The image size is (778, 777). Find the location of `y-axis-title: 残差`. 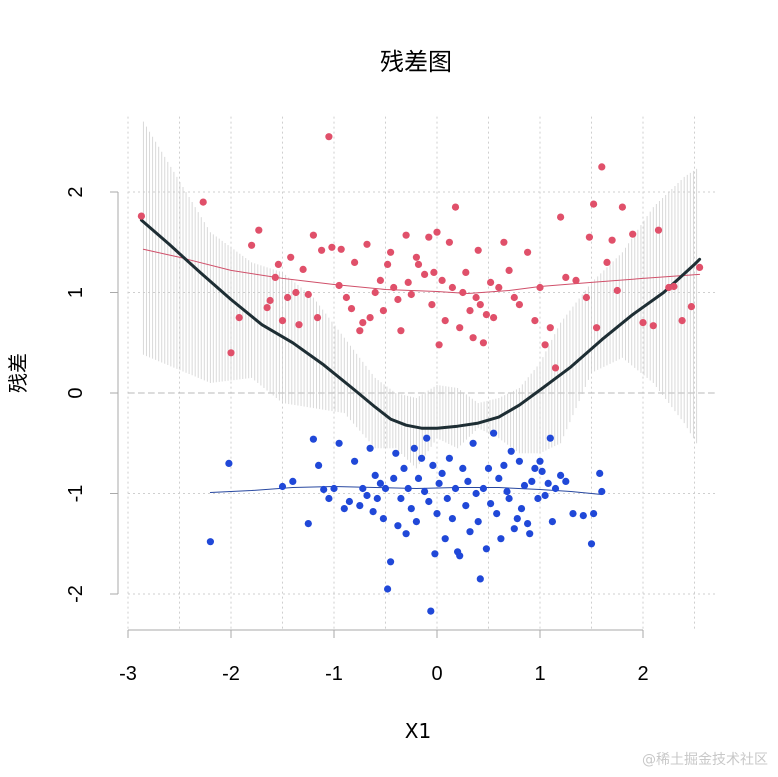

y-axis-title: 残差 is located at coordinates (18, 373).